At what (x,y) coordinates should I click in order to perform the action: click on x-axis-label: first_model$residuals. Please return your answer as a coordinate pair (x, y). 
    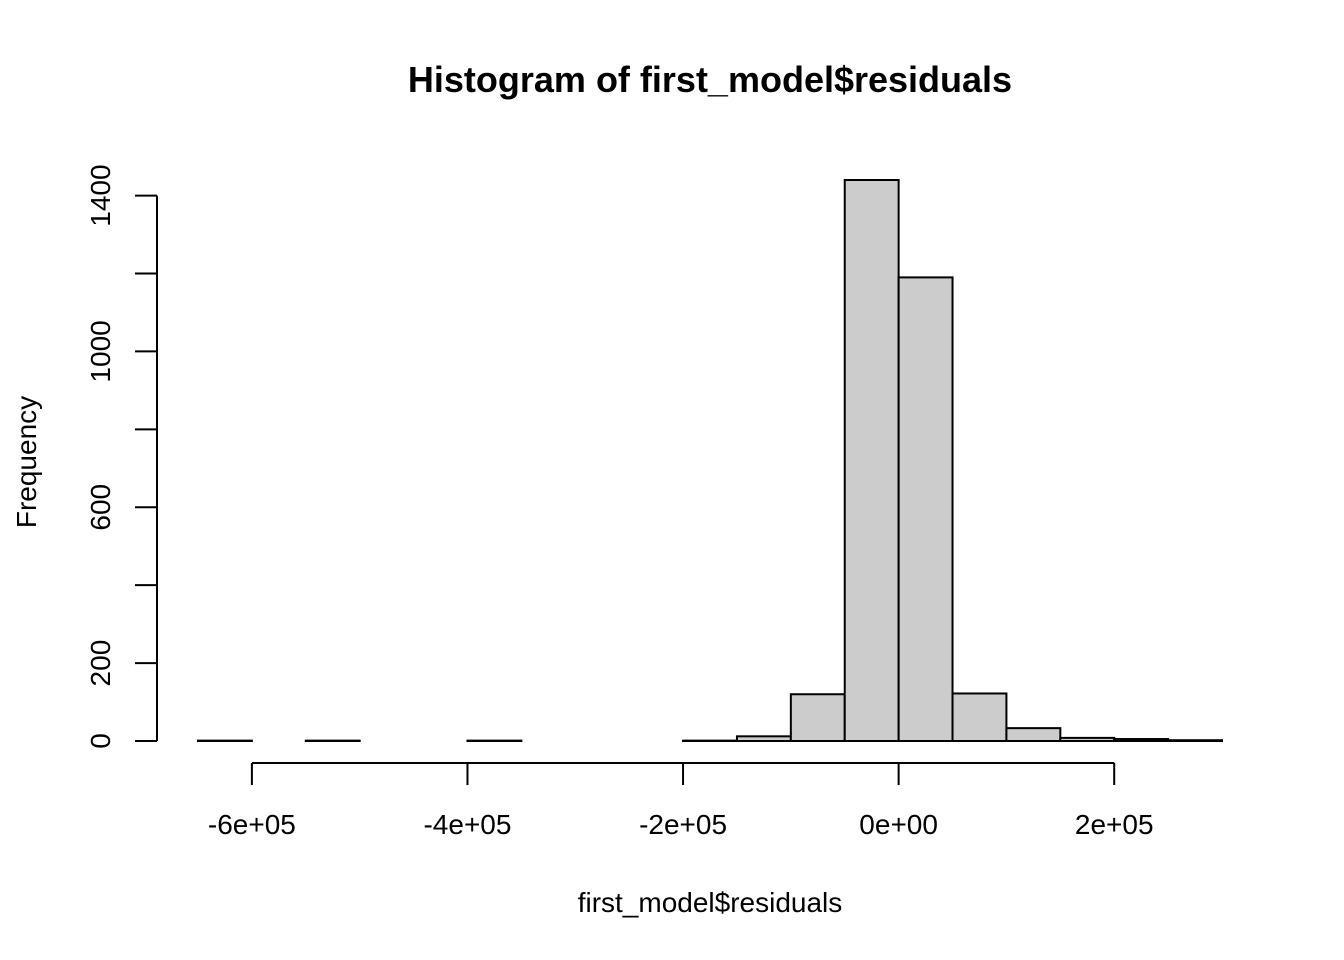
    Looking at the image, I should click on (710, 902).